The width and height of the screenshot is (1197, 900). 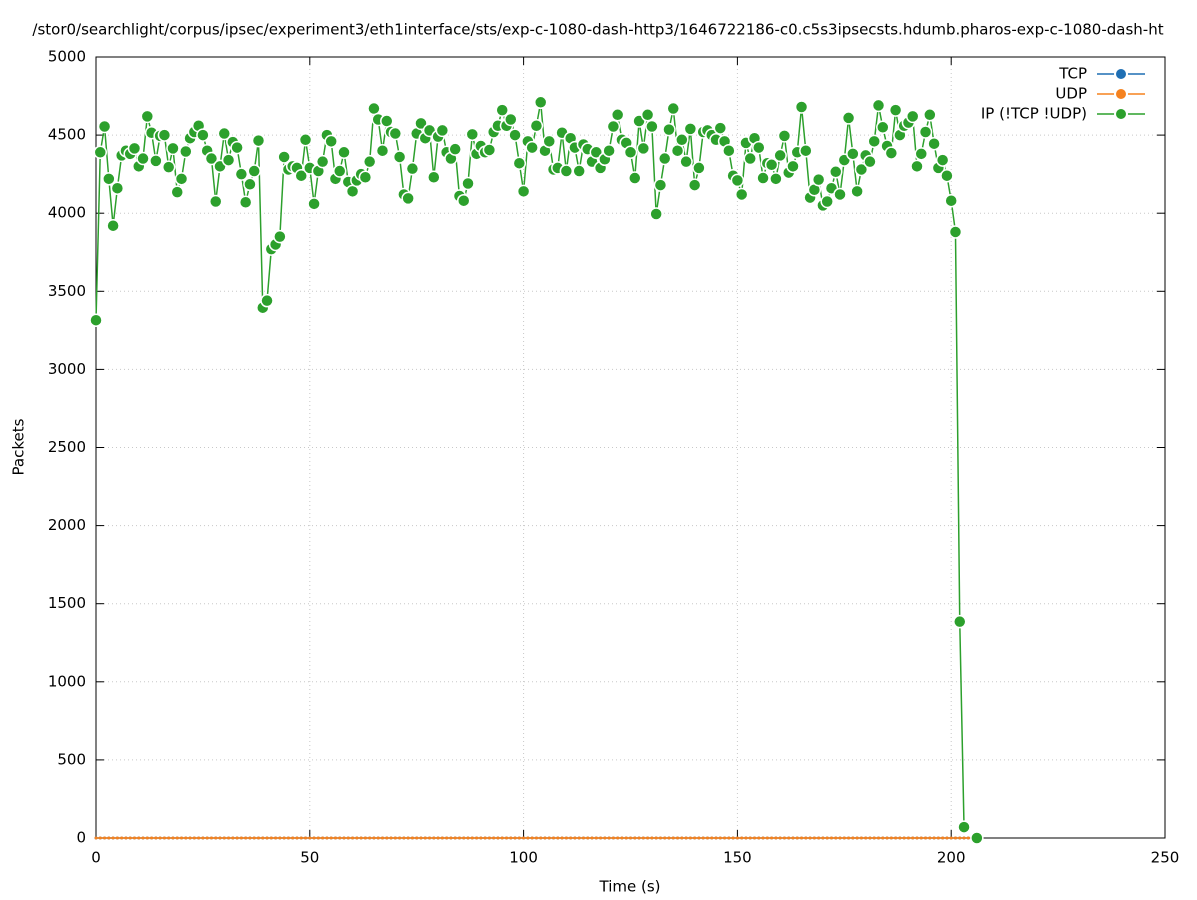 What do you see at coordinates (309, 858) in the screenshot?
I see `x-tick-label: 50` at bounding box center [309, 858].